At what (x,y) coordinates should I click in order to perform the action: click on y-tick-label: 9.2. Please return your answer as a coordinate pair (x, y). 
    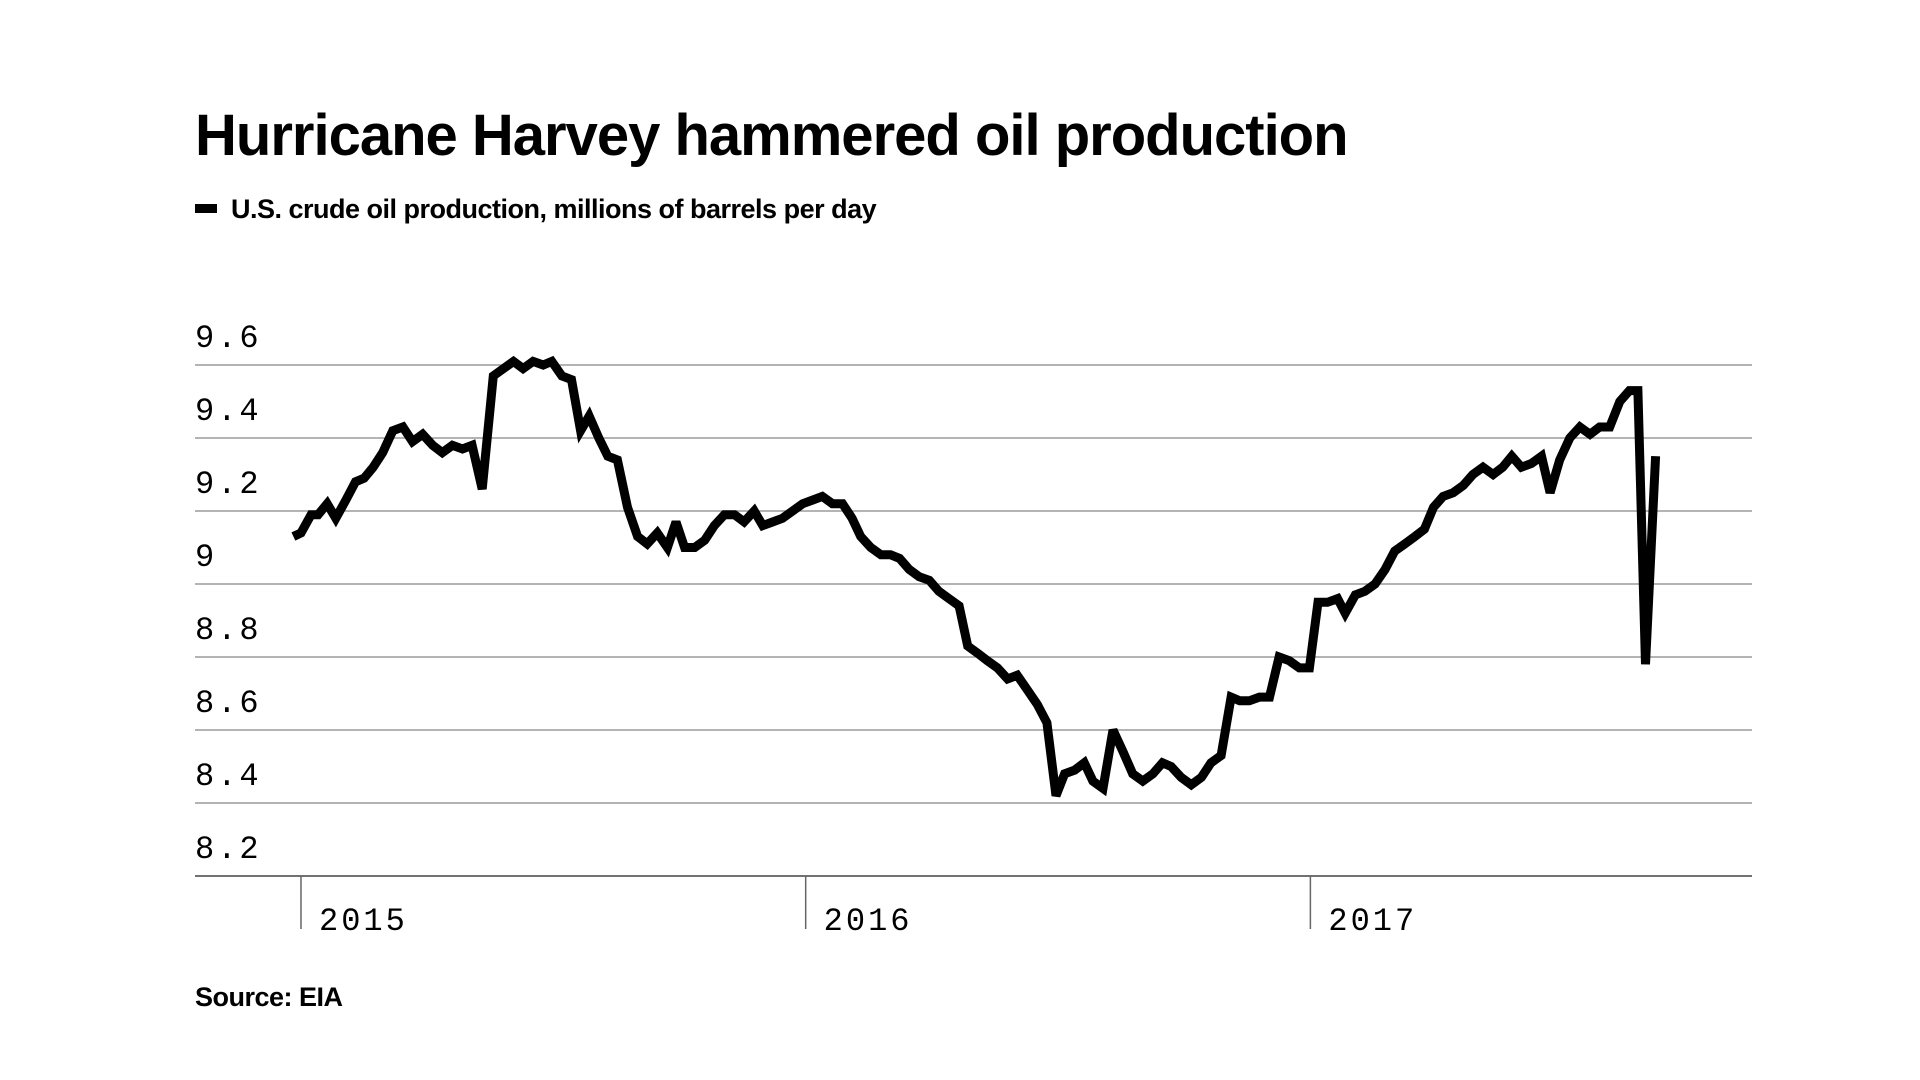
    Looking at the image, I should click on (228, 484).